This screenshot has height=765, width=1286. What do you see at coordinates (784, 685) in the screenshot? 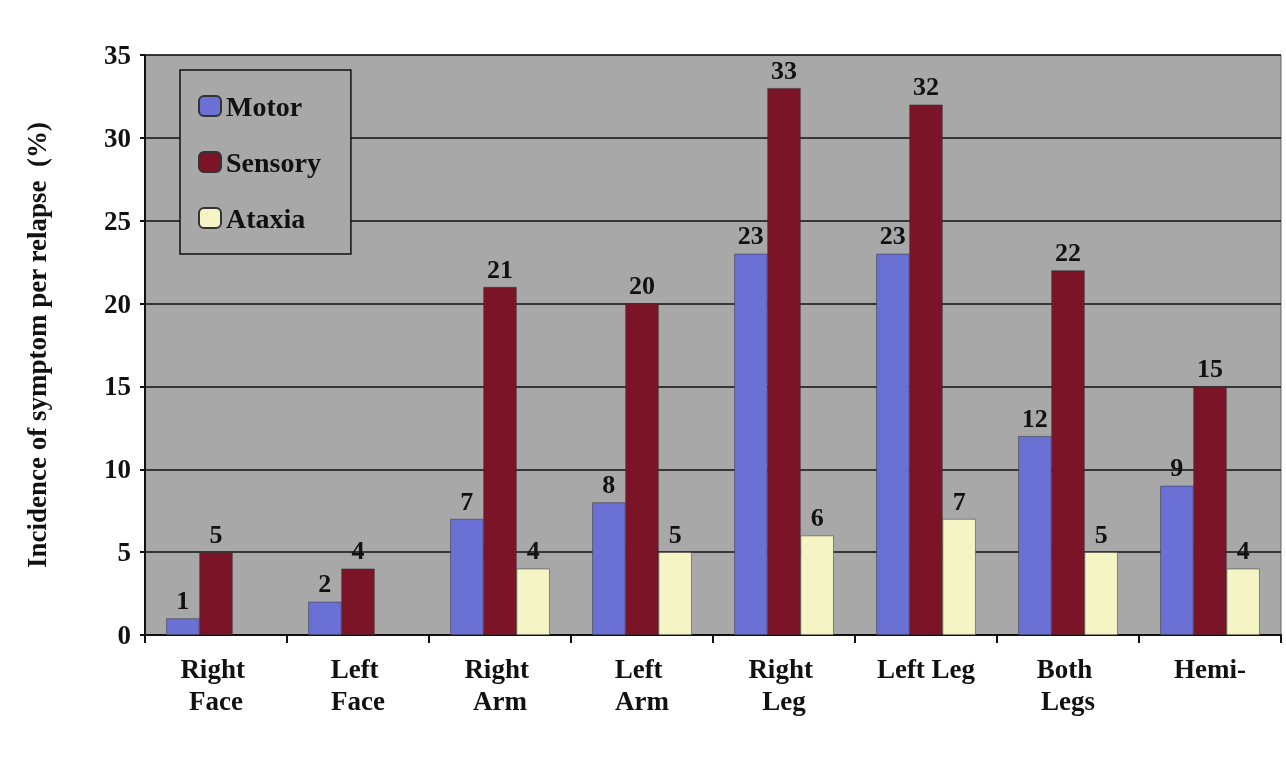
I see `x-tick-label: Right Leg` at bounding box center [784, 685].